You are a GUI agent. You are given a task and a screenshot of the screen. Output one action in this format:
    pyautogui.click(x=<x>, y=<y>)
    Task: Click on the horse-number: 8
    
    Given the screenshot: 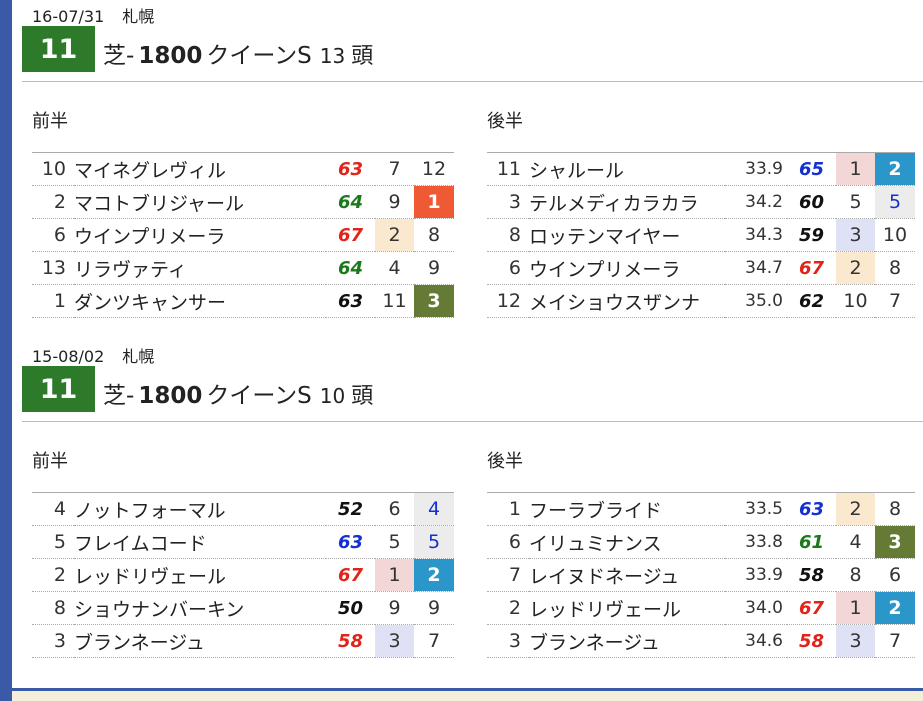 What is the action you would take?
    pyautogui.click(x=53, y=608)
    